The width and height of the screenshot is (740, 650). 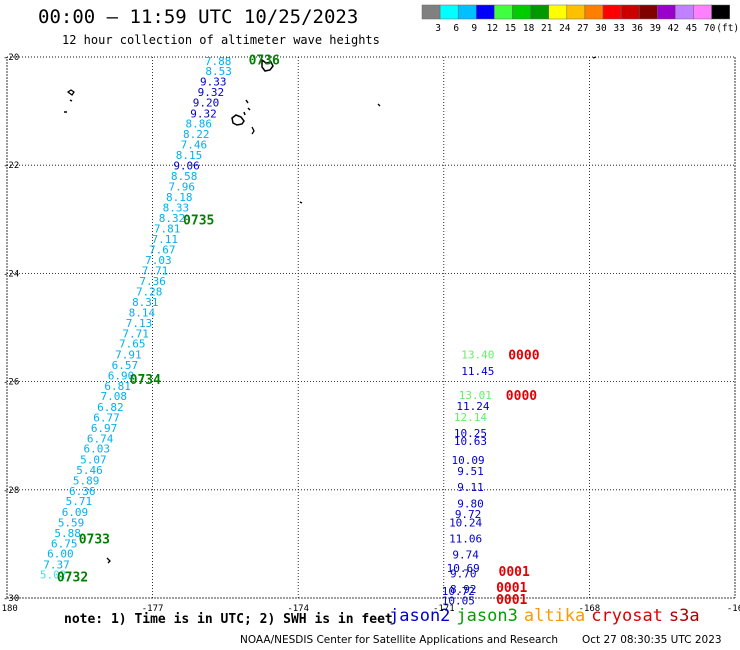 What do you see at coordinates (727, 28) in the screenshot?
I see `legend-label: (ft)` at bounding box center [727, 28].